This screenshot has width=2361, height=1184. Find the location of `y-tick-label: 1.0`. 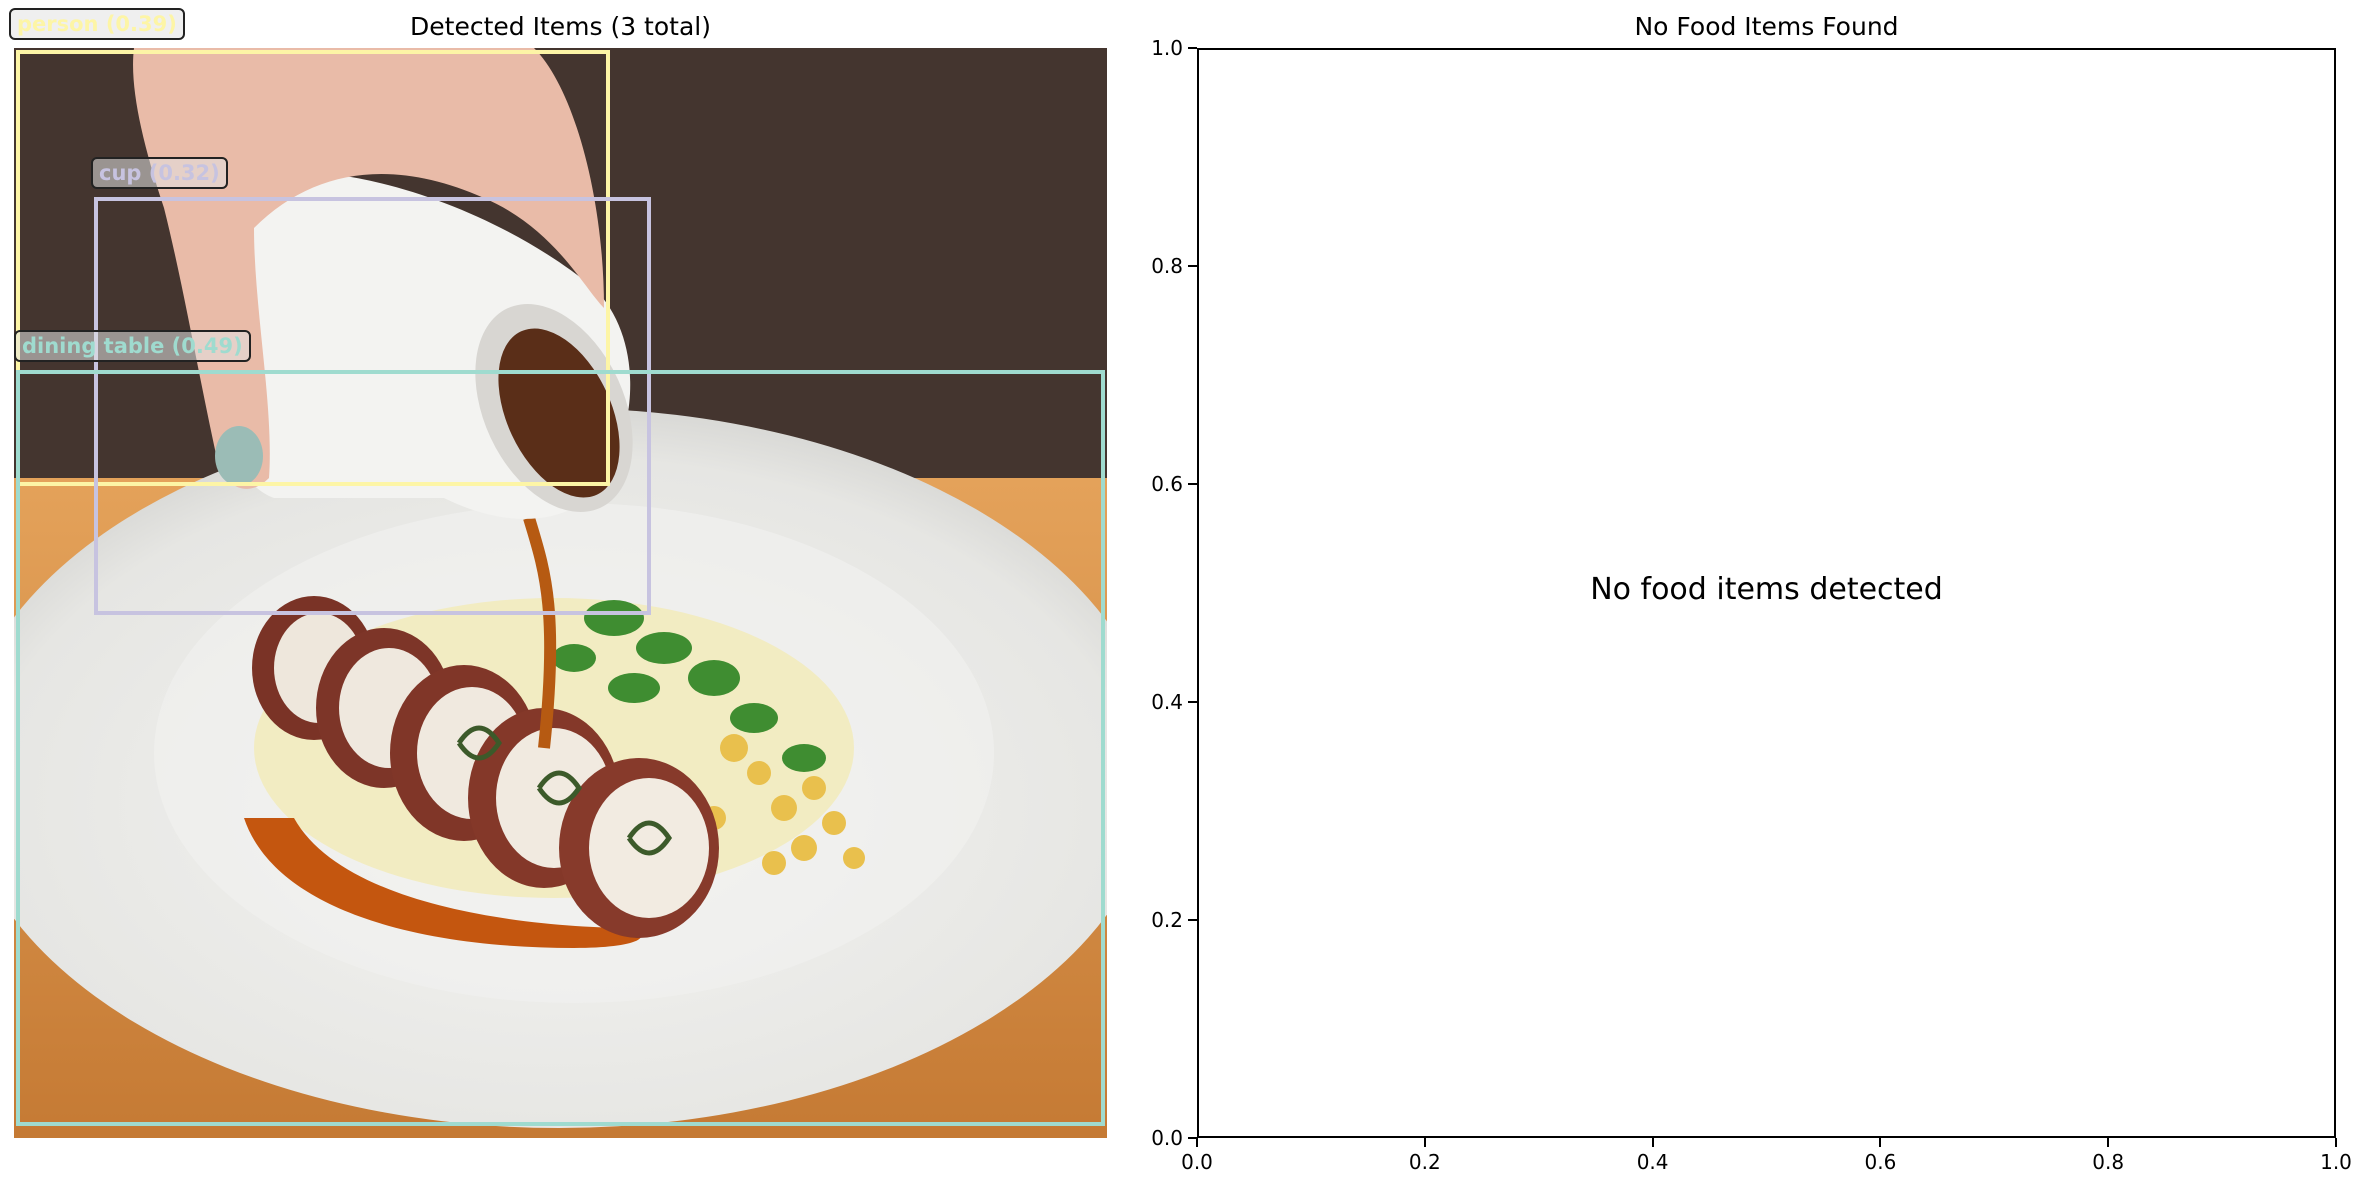

y-tick-label: 1.0 is located at coordinates (1167, 48).